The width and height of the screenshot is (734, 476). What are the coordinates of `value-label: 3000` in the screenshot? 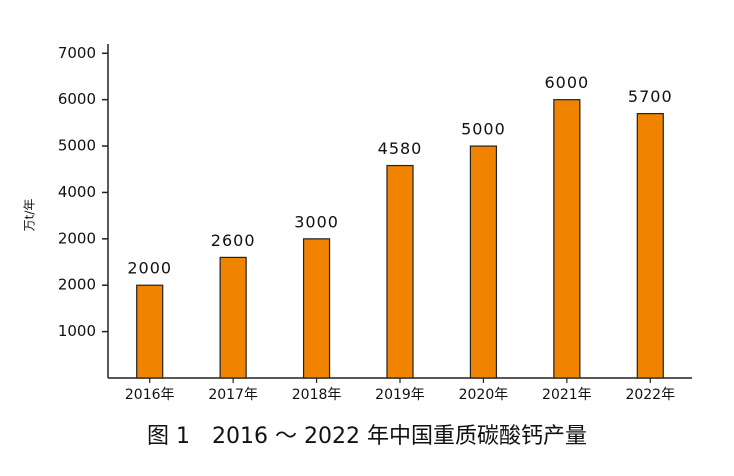 It's located at (316, 221).